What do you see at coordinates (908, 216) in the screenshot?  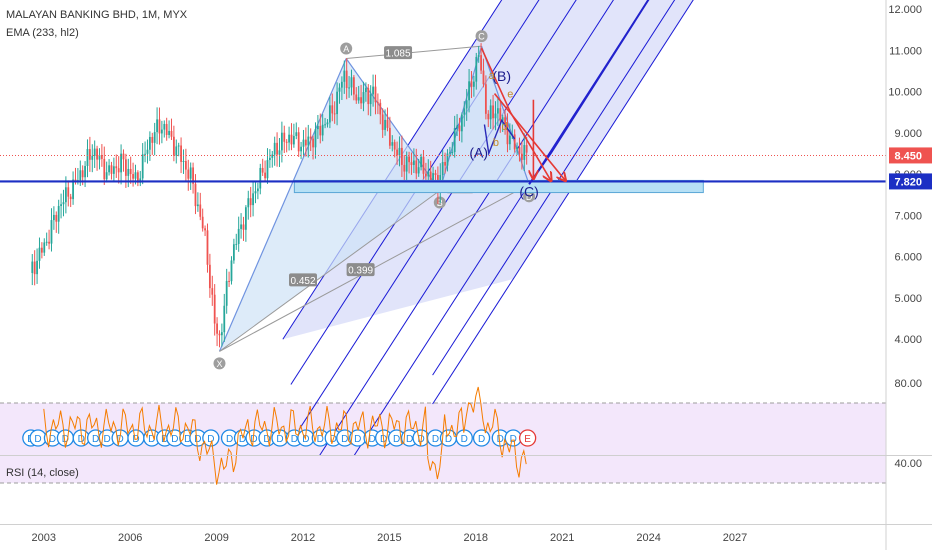 I see `y-tick-label: 7.000` at bounding box center [908, 216].